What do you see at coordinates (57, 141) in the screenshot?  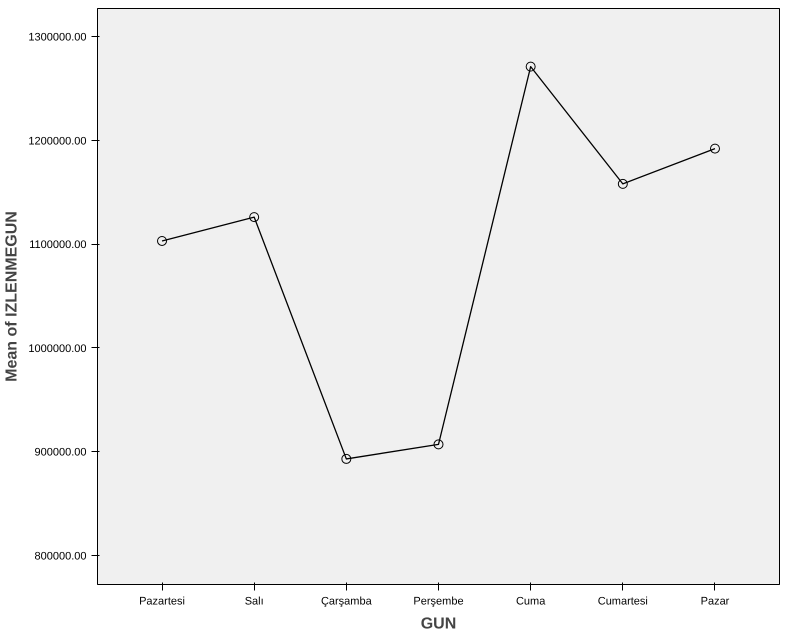 I see `y-tick-label: 1200000.00` at bounding box center [57, 141].